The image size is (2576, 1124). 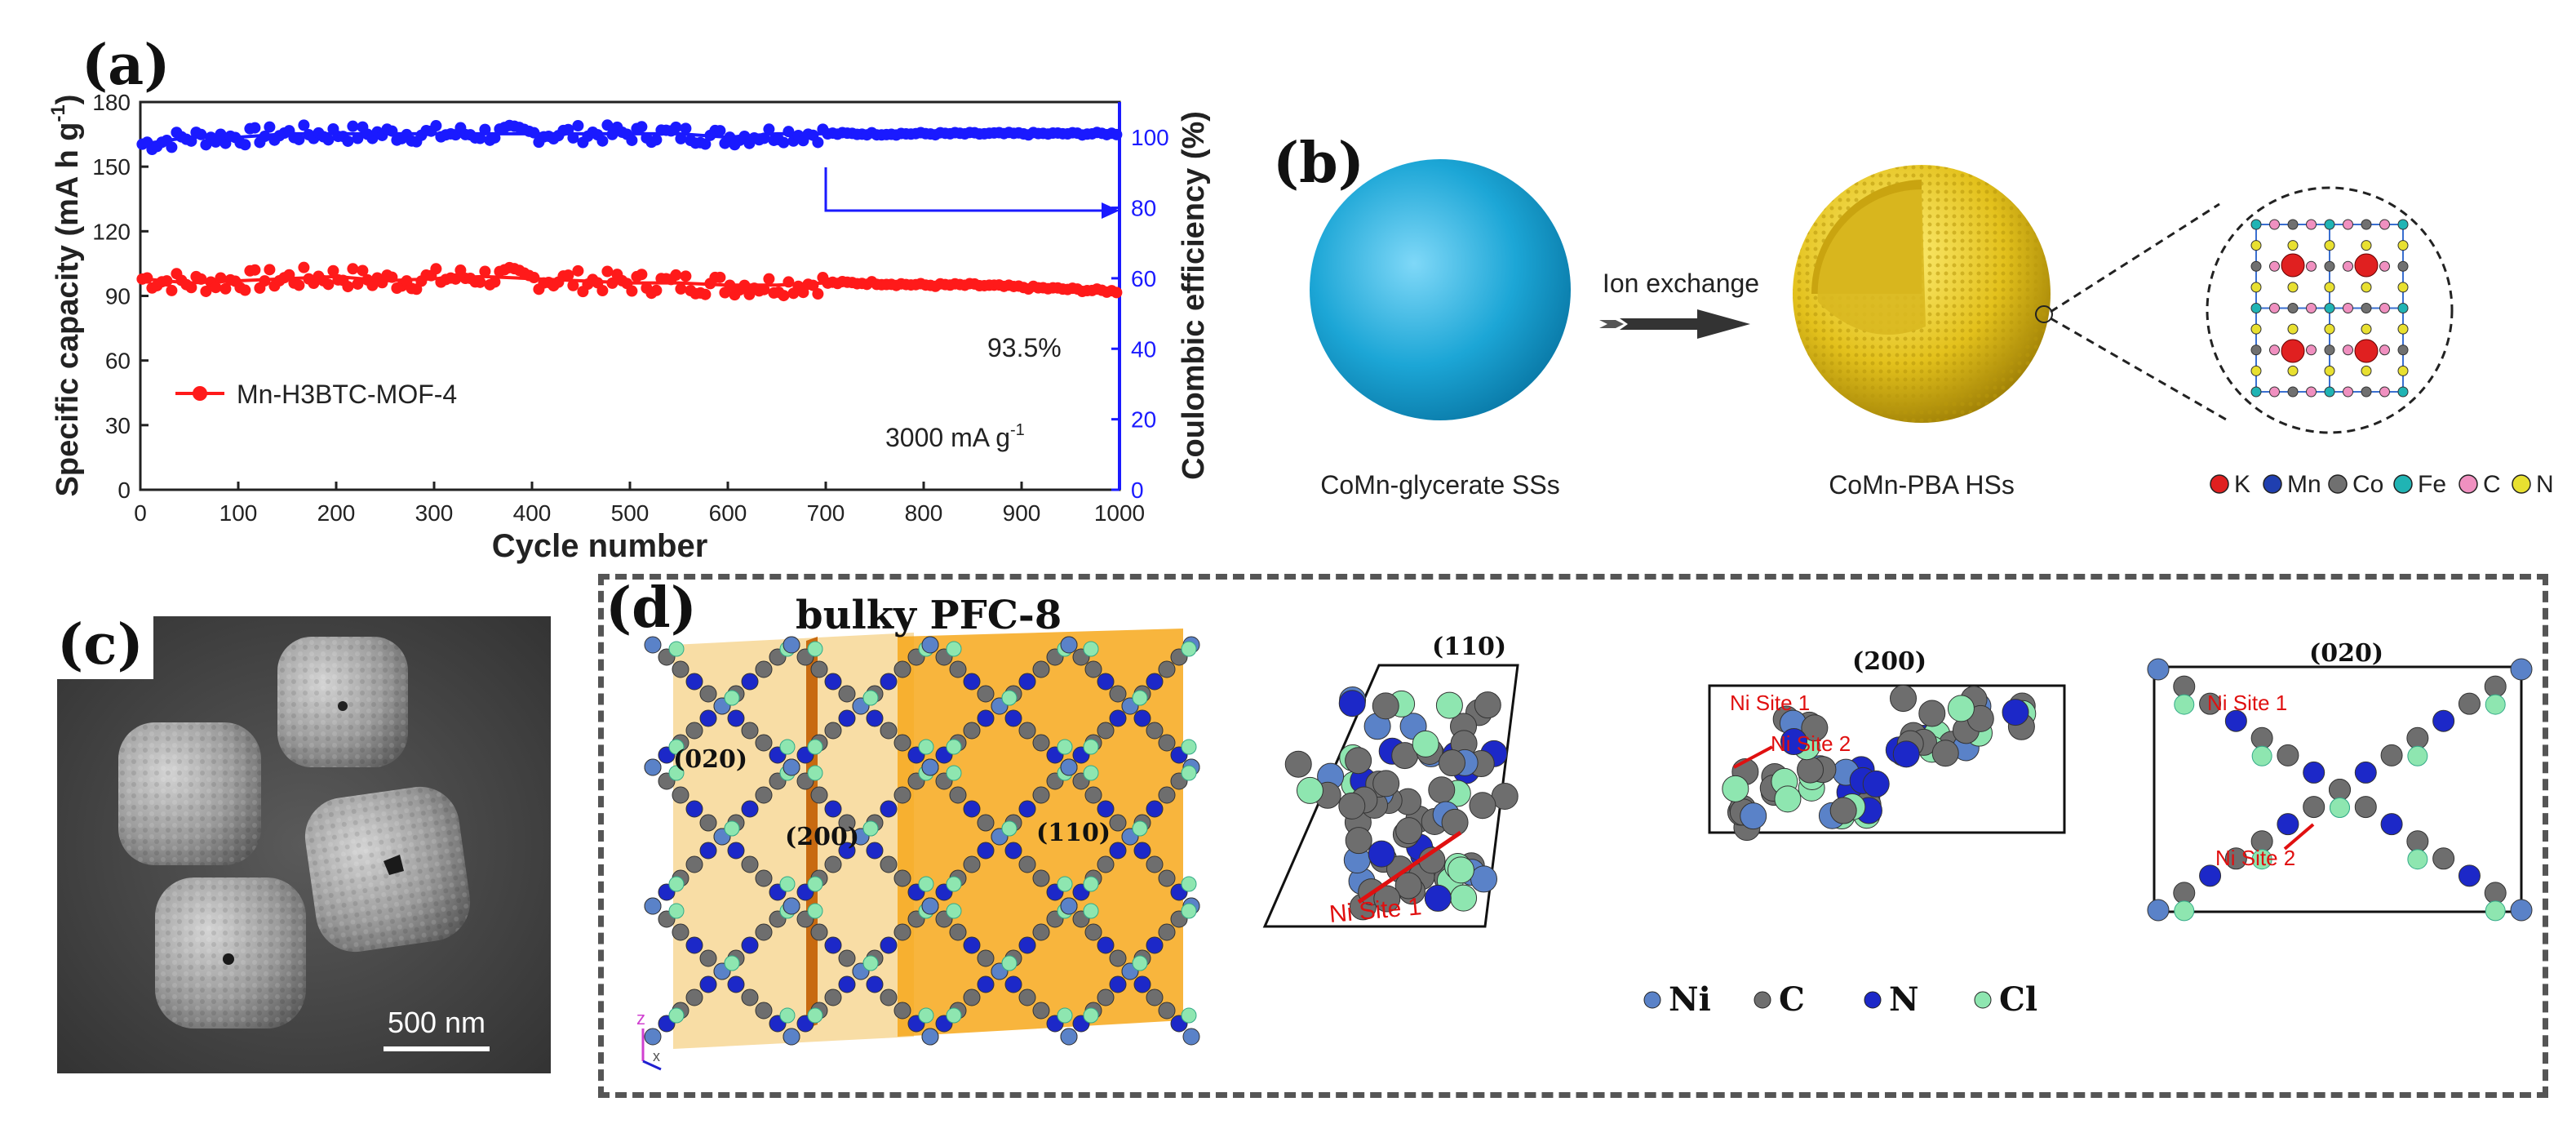 What do you see at coordinates (1904, 999) in the screenshot?
I see `legend-label-n: N` at bounding box center [1904, 999].